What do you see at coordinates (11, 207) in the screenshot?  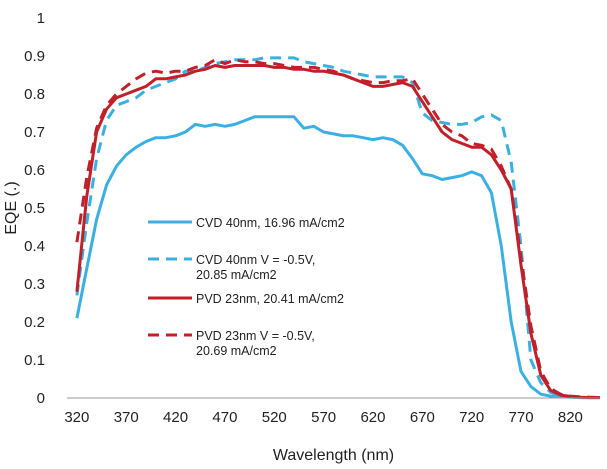 I see `y-axis-title: EQE (.)` at bounding box center [11, 207].